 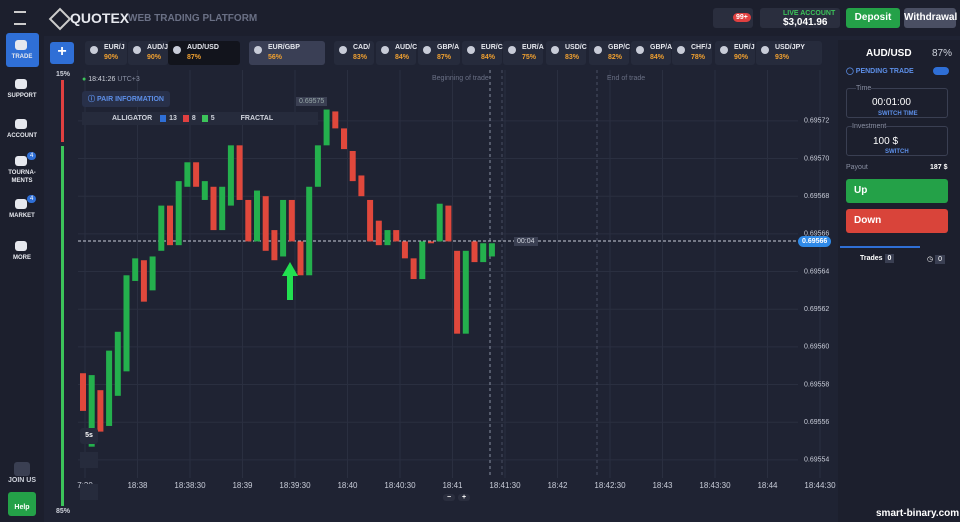 What do you see at coordinates (918, 513) in the screenshot?
I see `watermark: smart-binary.com` at bounding box center [918, 513].